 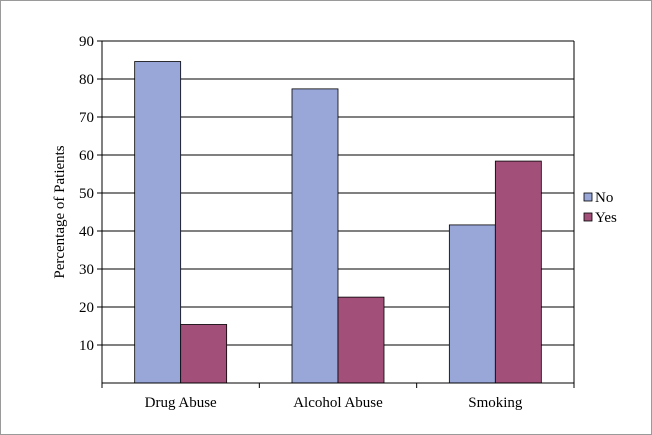 I want to click on legend-swatch-yes, so click(x=588, y=217).